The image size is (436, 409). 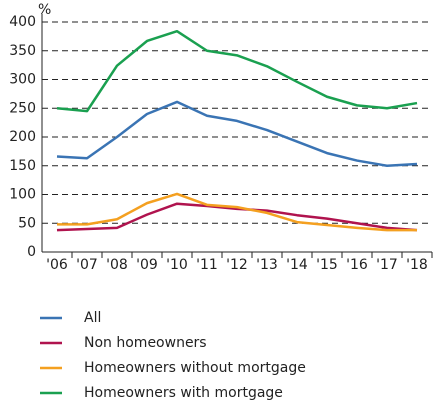 I want to click on y-tick-label: 350, so click(x=22, y=51).